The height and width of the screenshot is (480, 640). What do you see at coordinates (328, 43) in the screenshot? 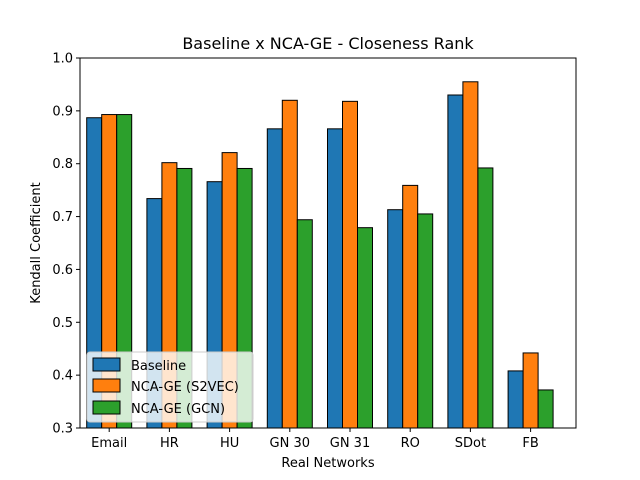
I see `chart-title: Baseline x NCA-GE - Closeness Rank` at bounding box center [328, 43].